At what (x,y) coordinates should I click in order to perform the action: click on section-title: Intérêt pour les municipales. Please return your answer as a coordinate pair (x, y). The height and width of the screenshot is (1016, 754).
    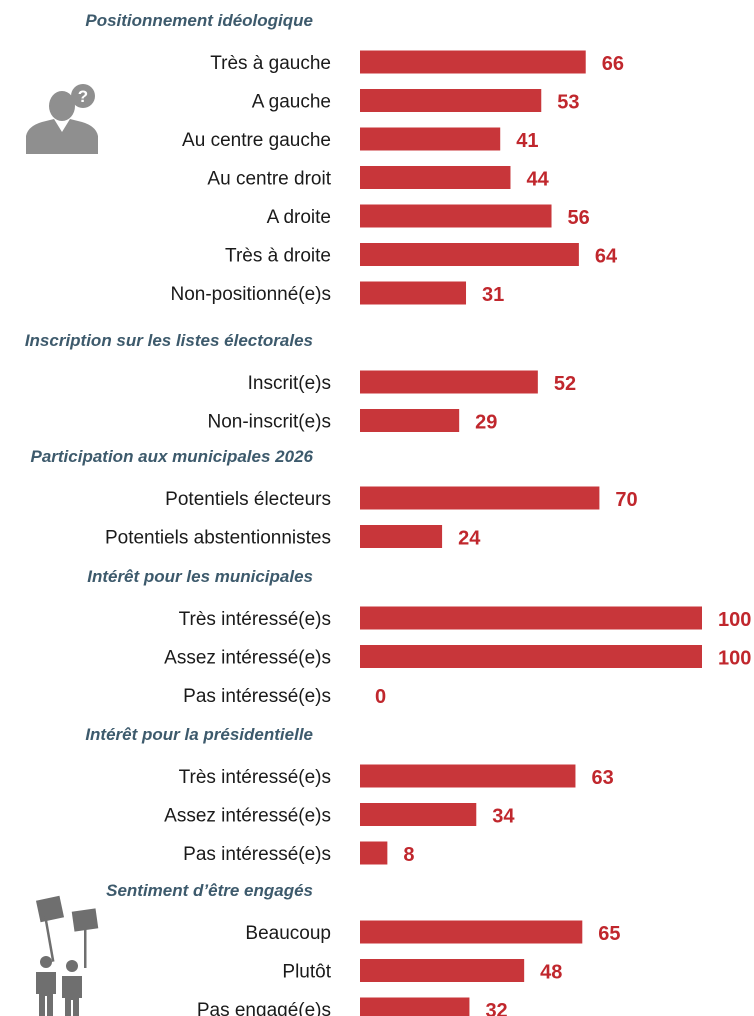
    Looking at the image, I should click on (200, 576).